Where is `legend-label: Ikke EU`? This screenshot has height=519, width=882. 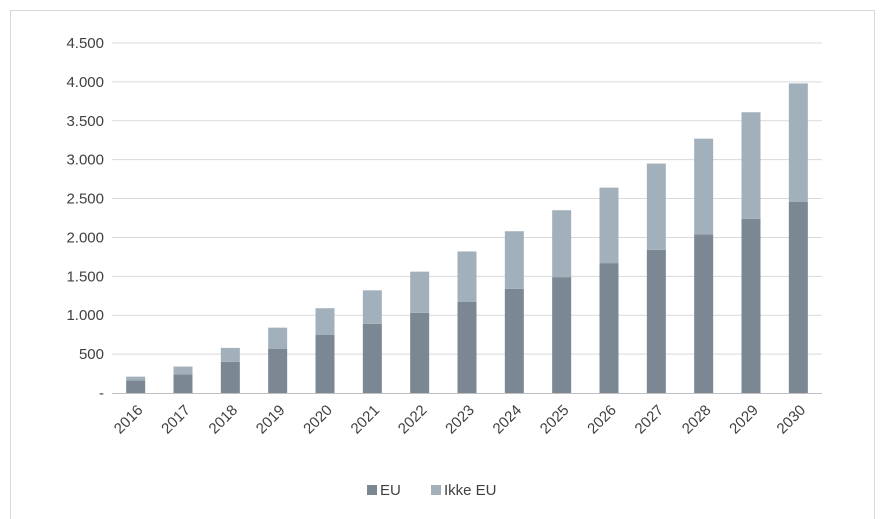 legend-label: Ikke EU is located at coordinates (470, 490).